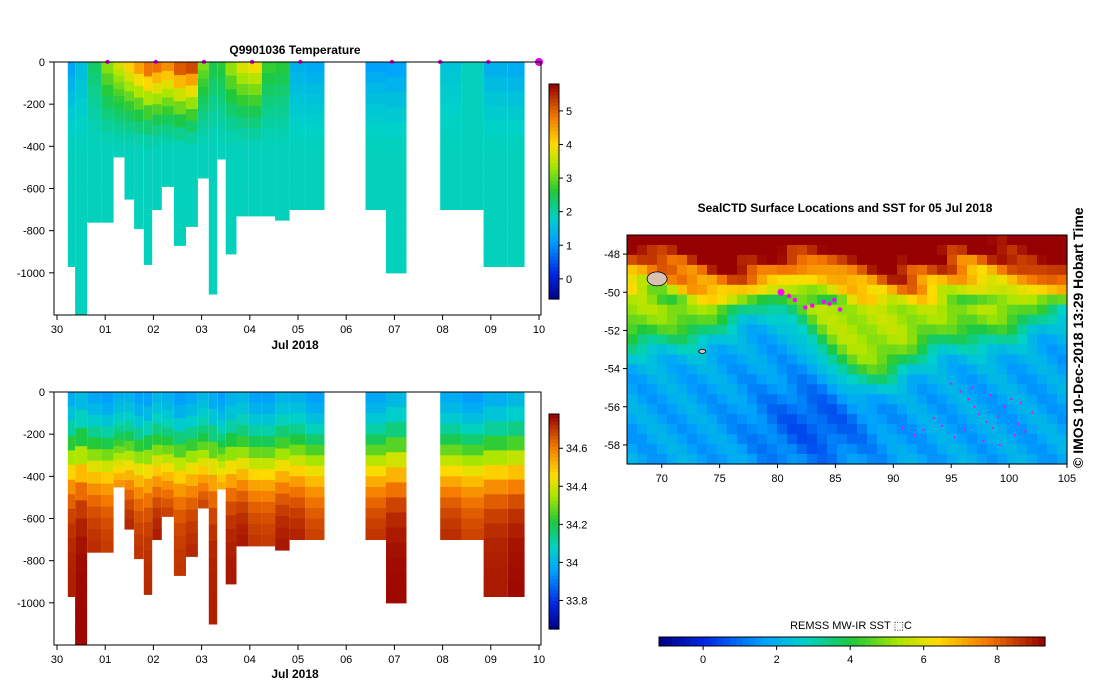 The width and height of the screenshot is (1099, 700). I want to click on location-point, so click(960, 391).